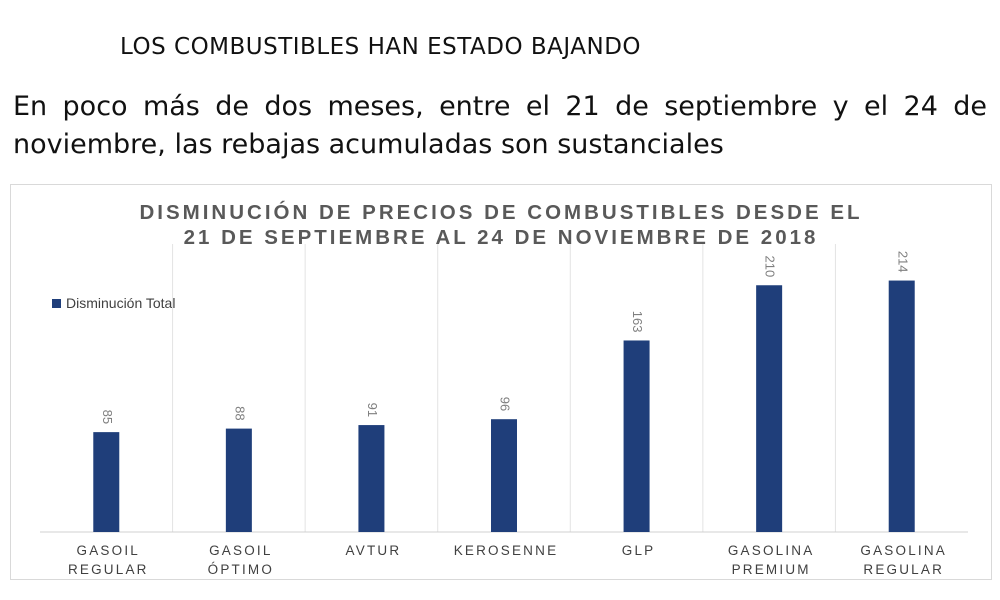 This screenshot has width=1000, height=600. Describe the element at coordinates (771, 569) in the screenshot. I see `category-label: PREMIUM` at that location.